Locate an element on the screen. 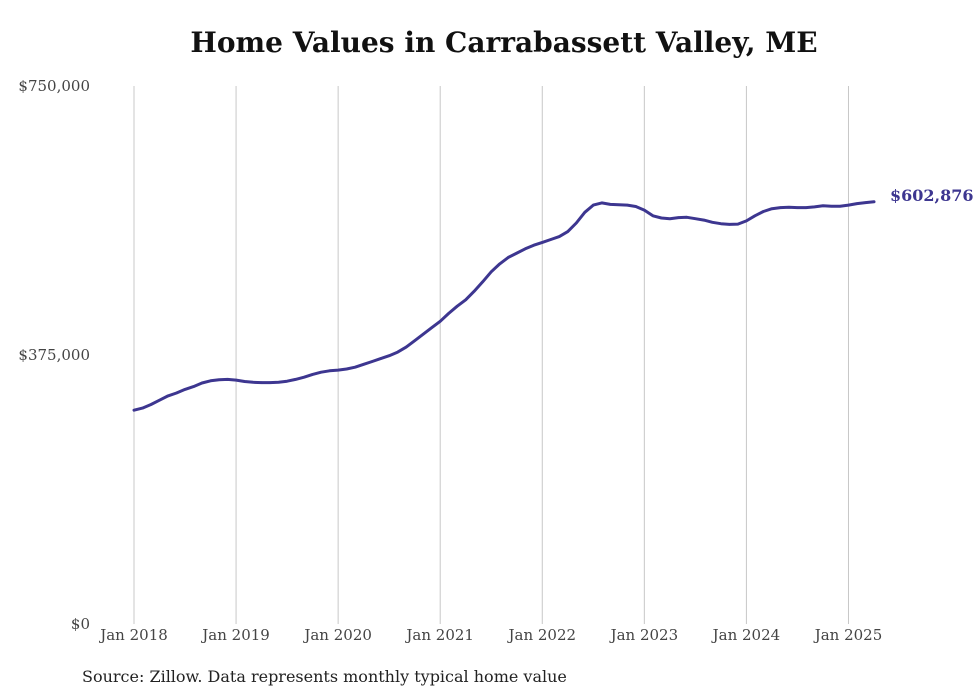 This screenshot has height=699, width=980. end-value-label: $602,876 is located at coordinates (932, 195).